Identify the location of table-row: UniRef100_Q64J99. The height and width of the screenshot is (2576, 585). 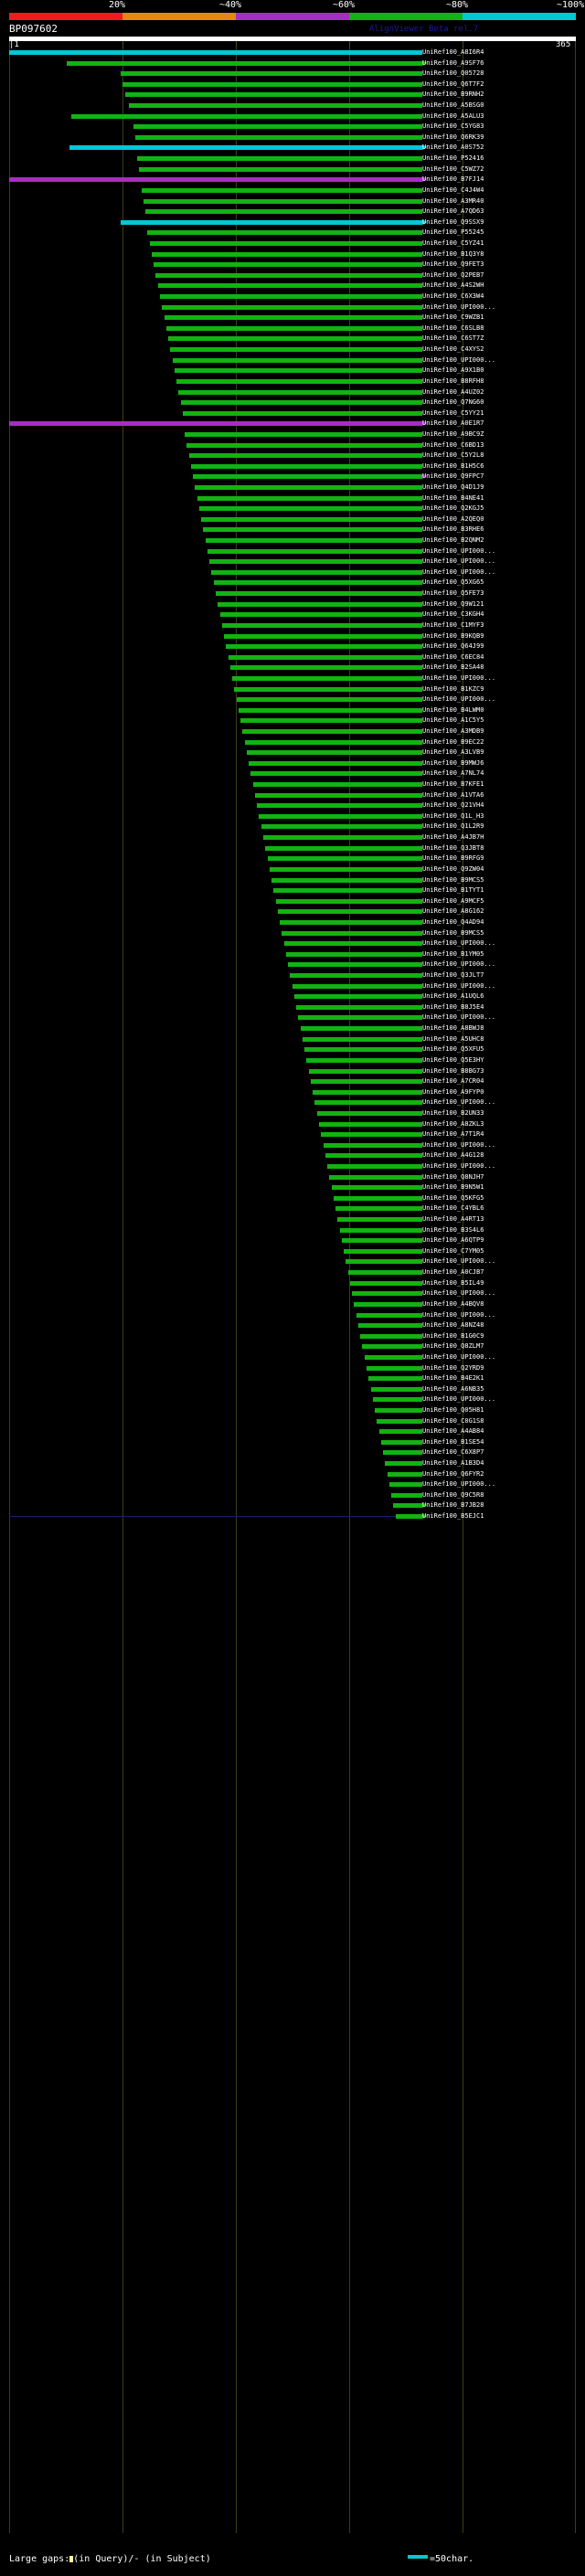
(293, 646).